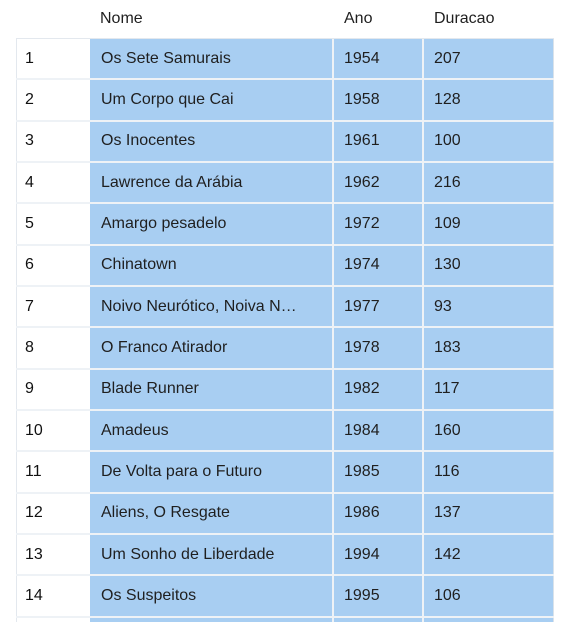 This screenshot has width=565, height=622. Describe the element at coordinates (212, 619) in the screenshot. I see `name-cell-partial` at that location.